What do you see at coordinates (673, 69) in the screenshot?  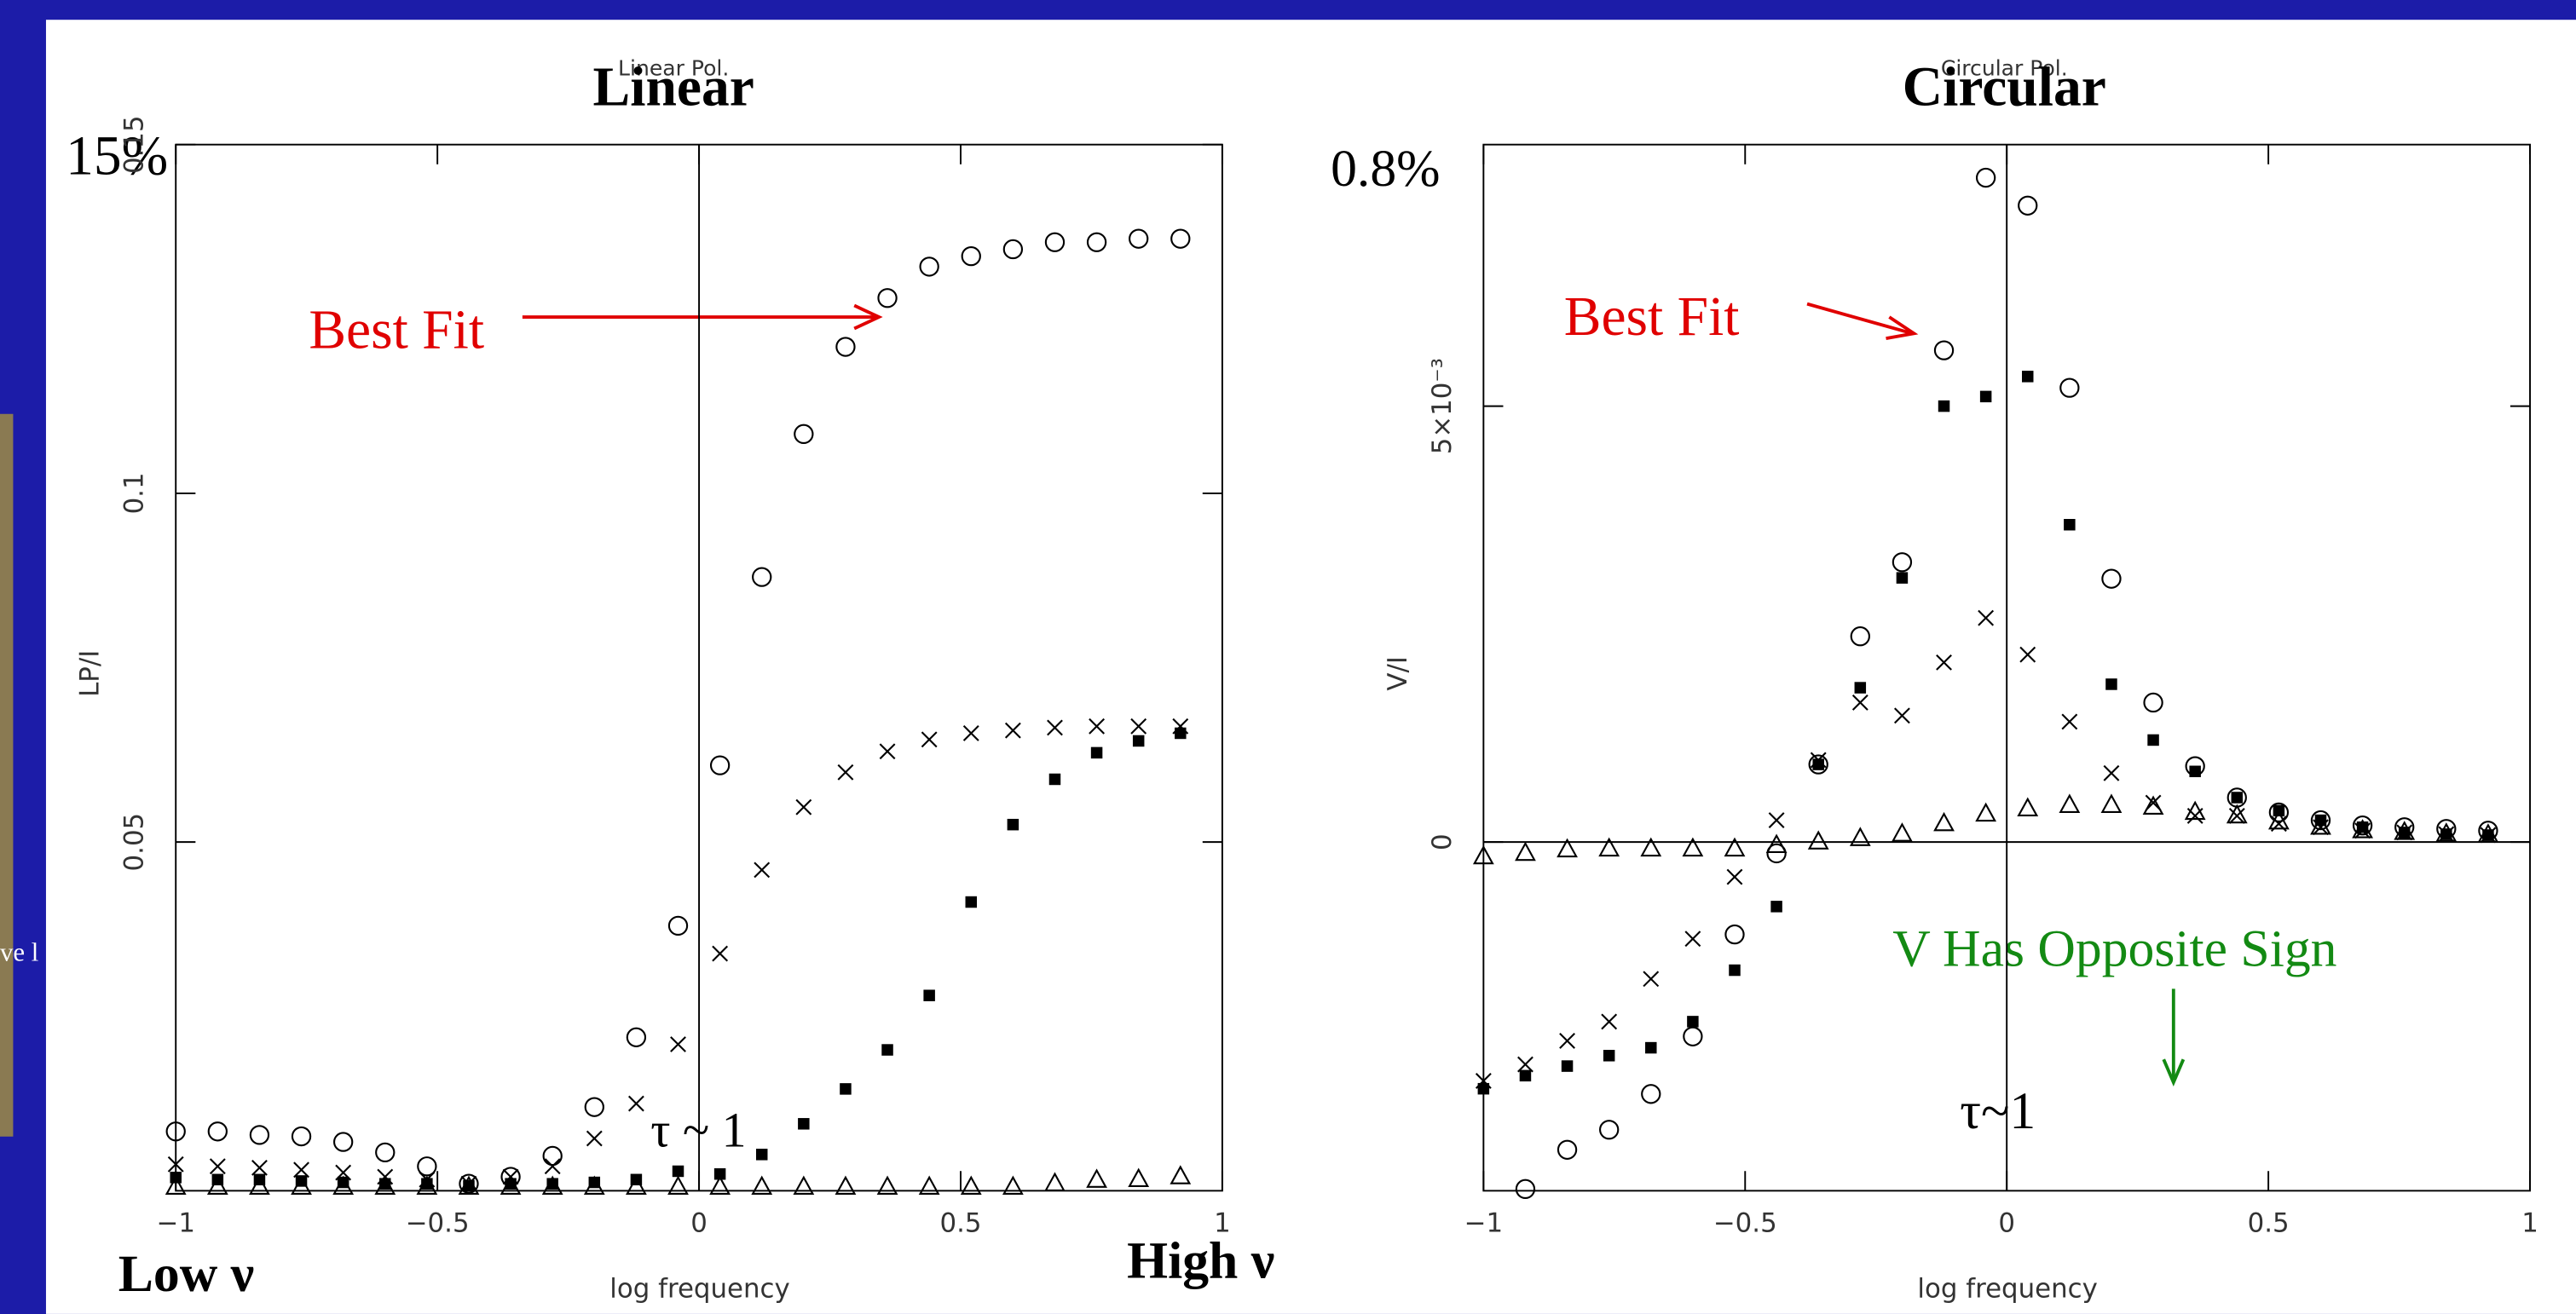 I see `chart-subtitle: Linear Pol.` at bounding box center [673, 69].